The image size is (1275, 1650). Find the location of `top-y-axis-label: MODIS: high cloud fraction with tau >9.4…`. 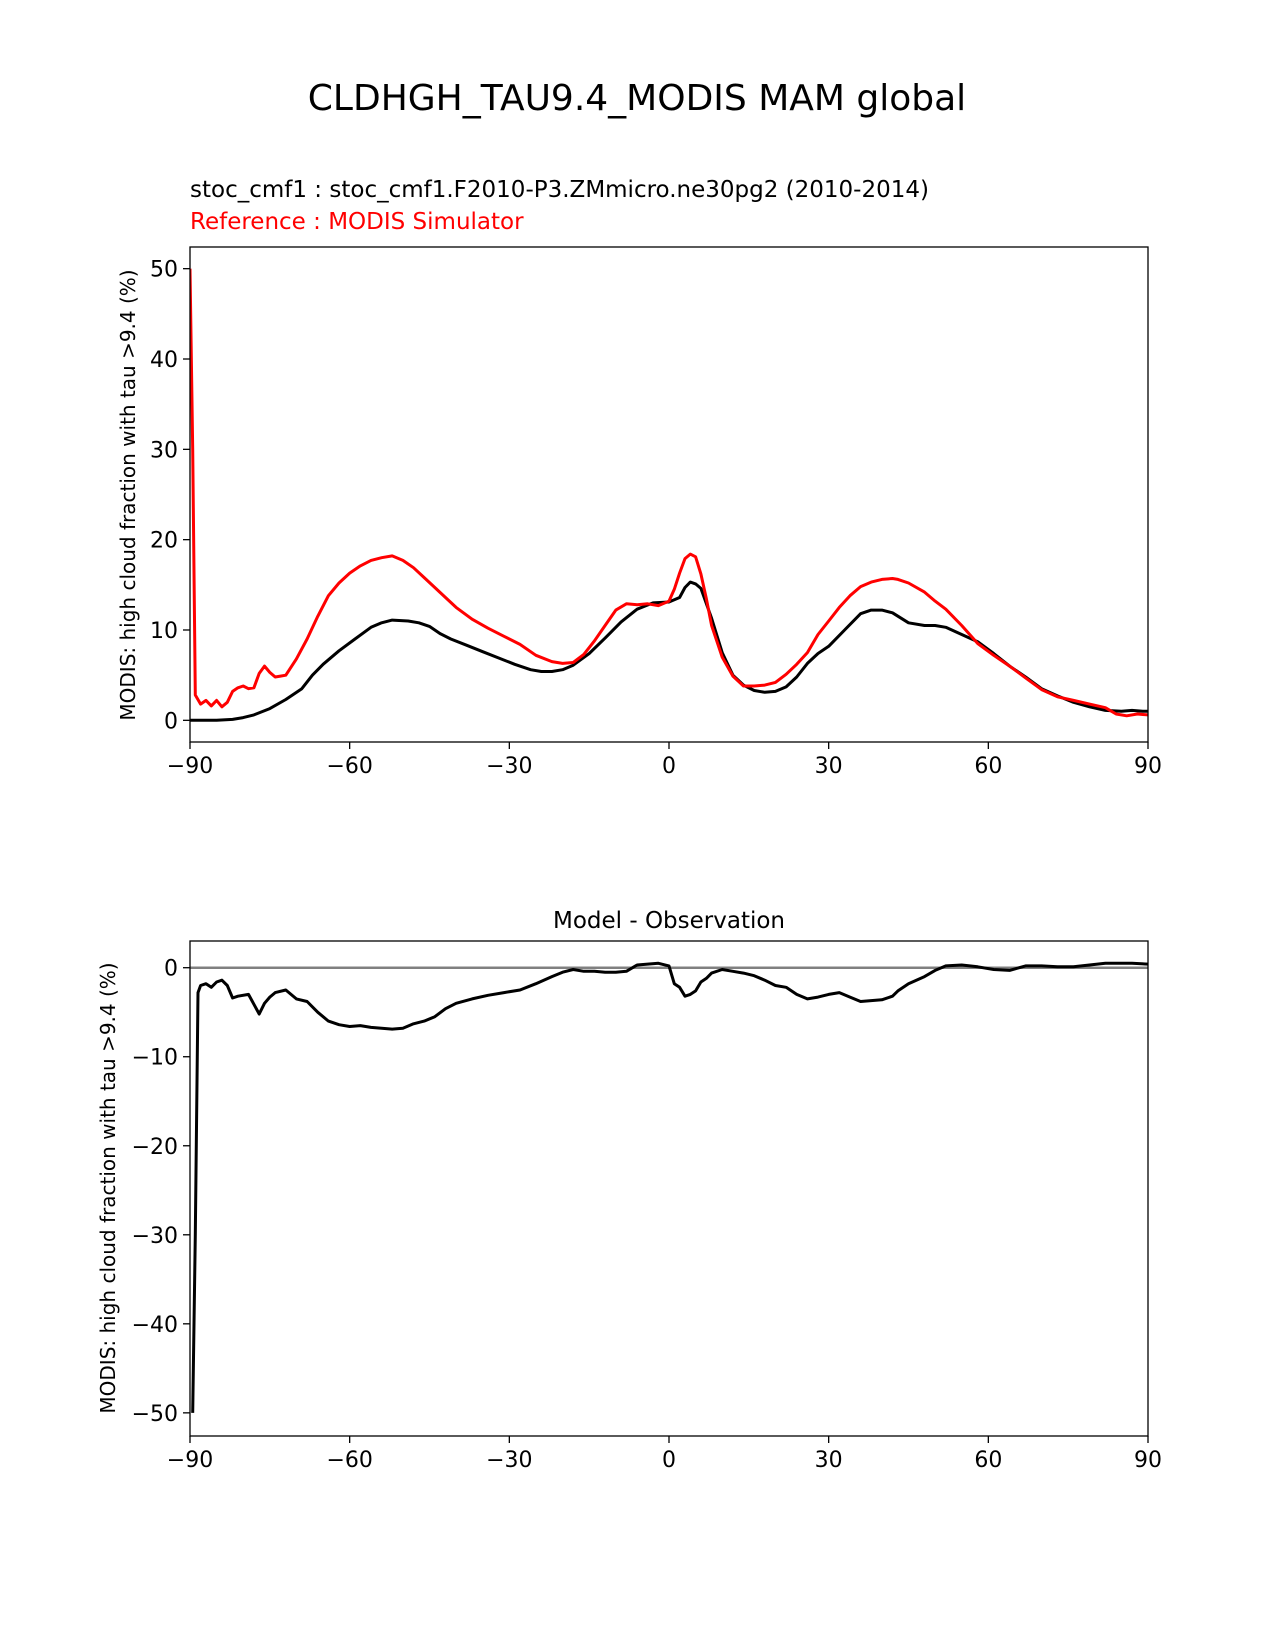

top-y-axis-label: MODIS: high cloud fraction with tau >9.4… is located at coordinates (128, 494).